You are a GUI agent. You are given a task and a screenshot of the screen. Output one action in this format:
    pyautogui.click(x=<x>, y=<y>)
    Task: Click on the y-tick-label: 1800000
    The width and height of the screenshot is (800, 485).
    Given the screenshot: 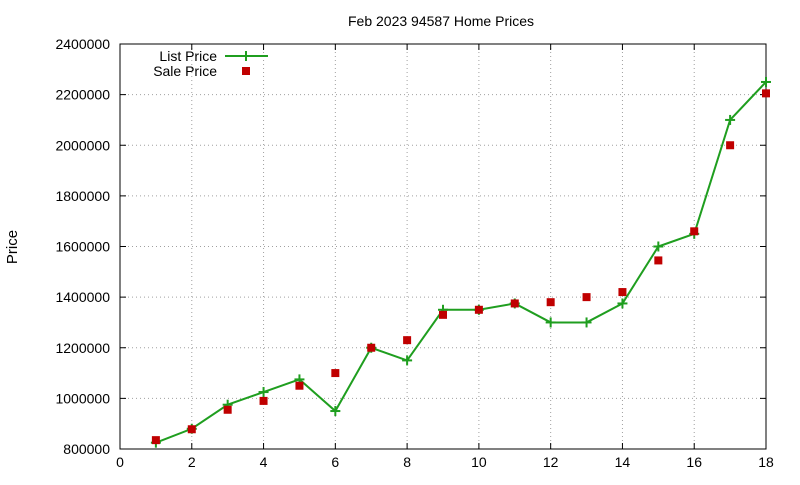 What is the action you would take?
    pyautogui.click(x=82, y=196)
    